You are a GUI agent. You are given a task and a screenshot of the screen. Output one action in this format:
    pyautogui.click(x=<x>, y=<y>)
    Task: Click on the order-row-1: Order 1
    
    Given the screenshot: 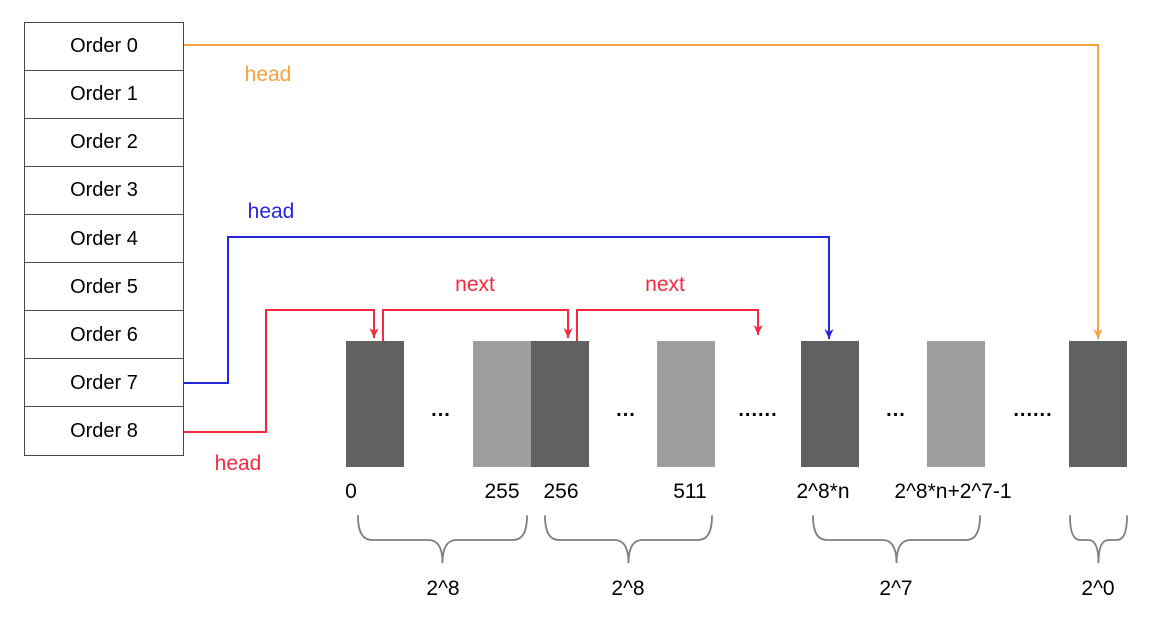 What is the action you would take?
    pyautogui.click(x=104, y=95)
    